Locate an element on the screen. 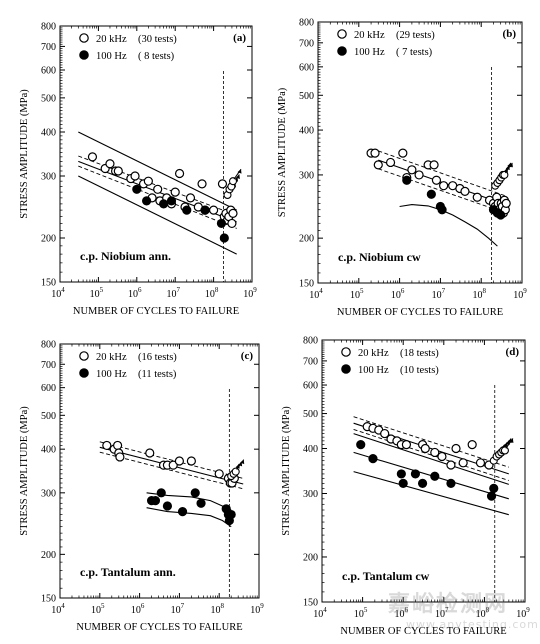  legend-test-count: ( 7 tests) is located at coordinates (414, 52).